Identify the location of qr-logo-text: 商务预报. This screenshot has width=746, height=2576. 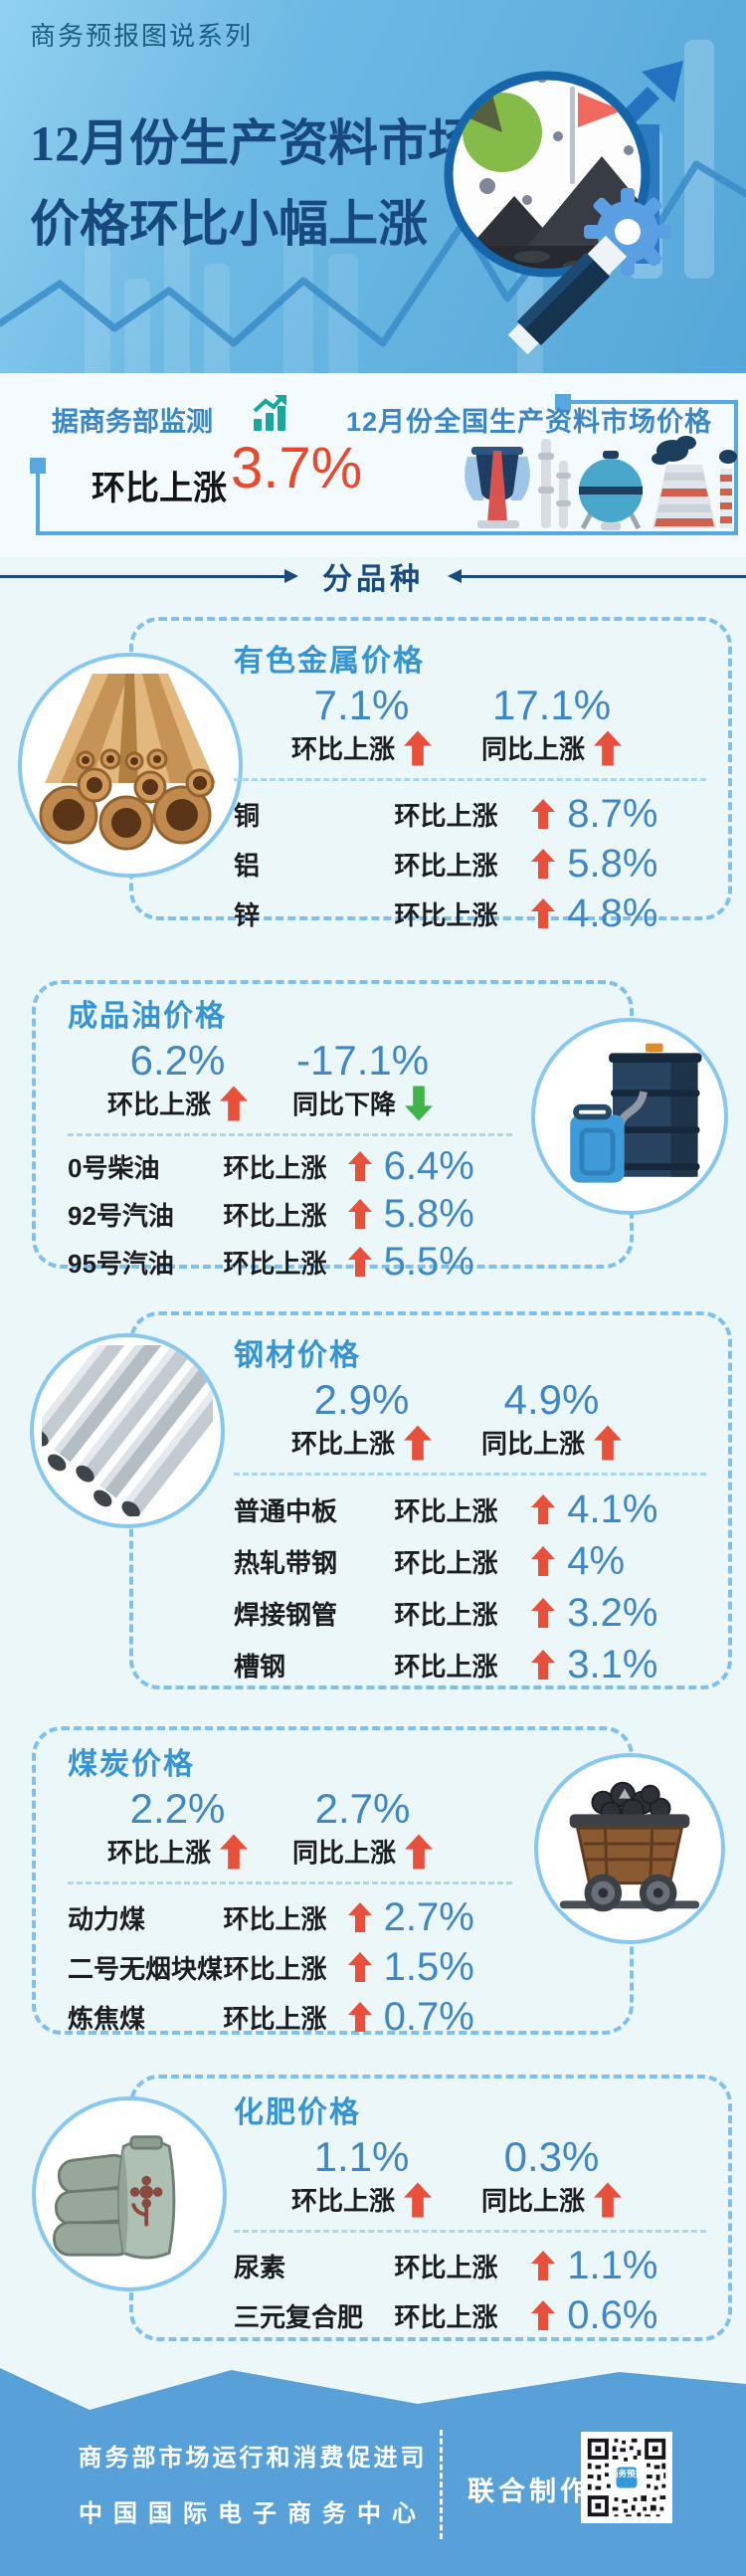
(627, 2473).